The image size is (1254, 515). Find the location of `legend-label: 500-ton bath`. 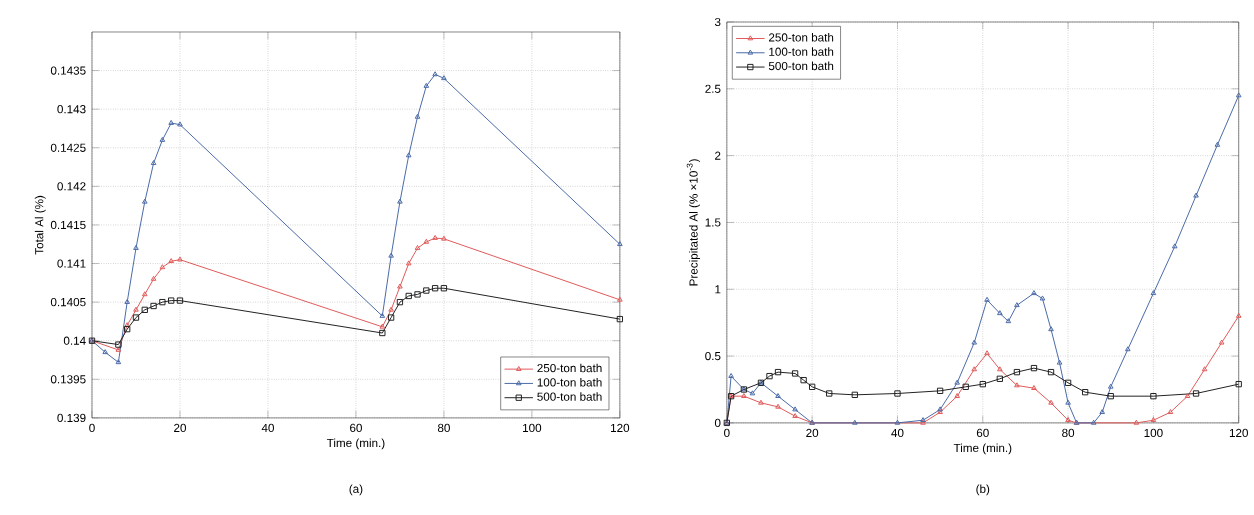

legend-label: 500-ton bath is located at coordinates (569, 396).